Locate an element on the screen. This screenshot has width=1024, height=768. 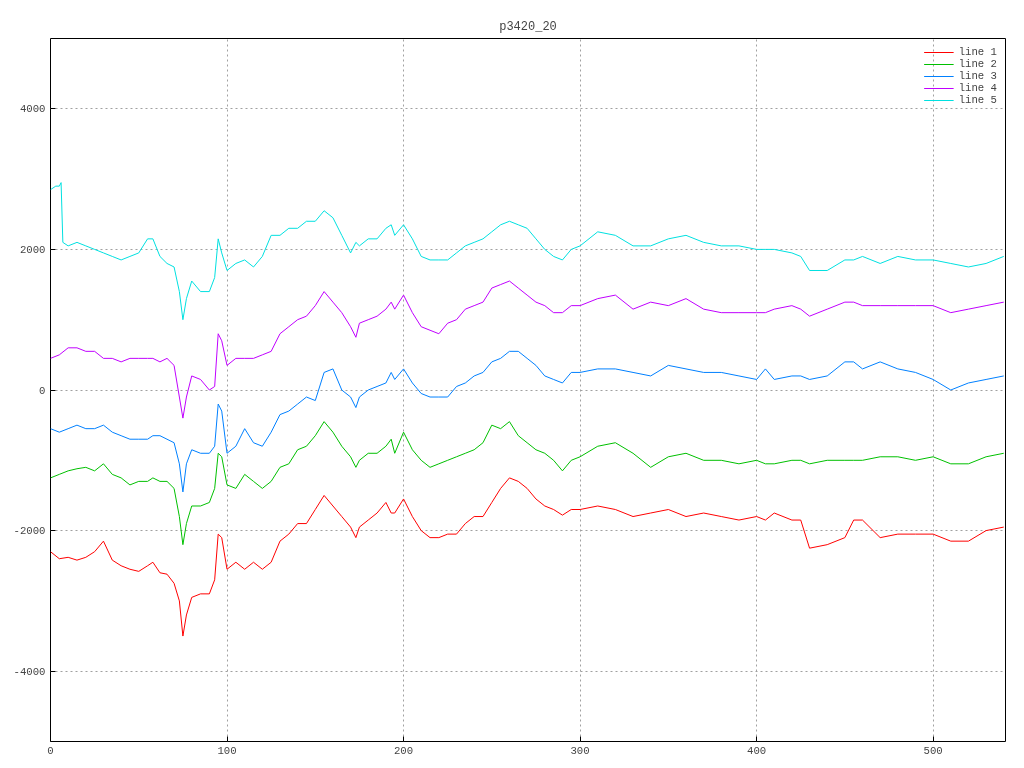
x-tick-label: 0 is located at coordinates (50, 750).